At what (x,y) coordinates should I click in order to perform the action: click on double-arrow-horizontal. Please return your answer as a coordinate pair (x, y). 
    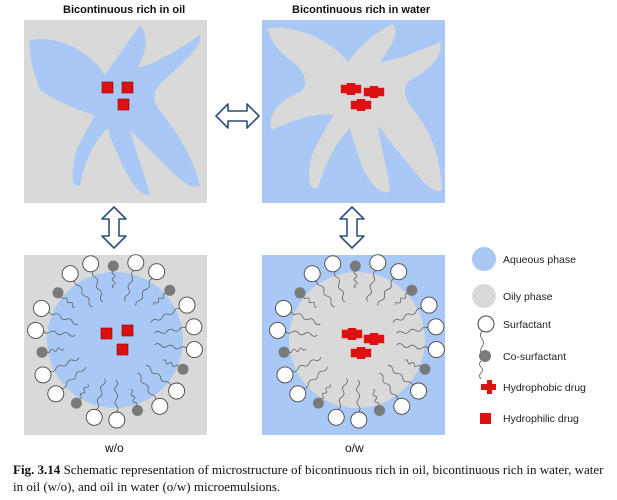
    Looking at the image, I should click on (237, 116).